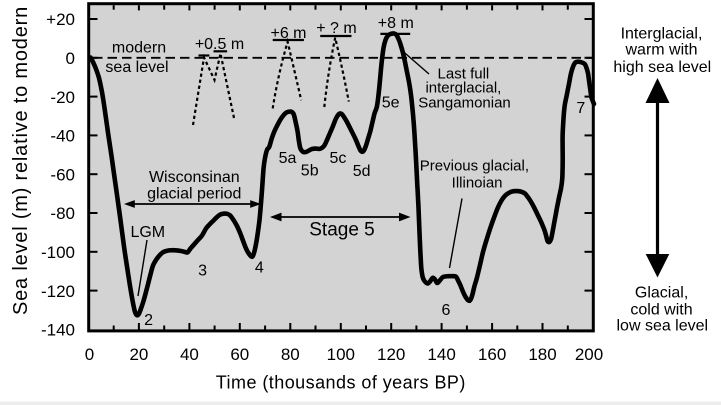 Image resolution: width=721 pixels, height=405 pixels. Describe the element at coordinates (136, 67) in the screenshot. I see `svg-text: sea level` at that location.